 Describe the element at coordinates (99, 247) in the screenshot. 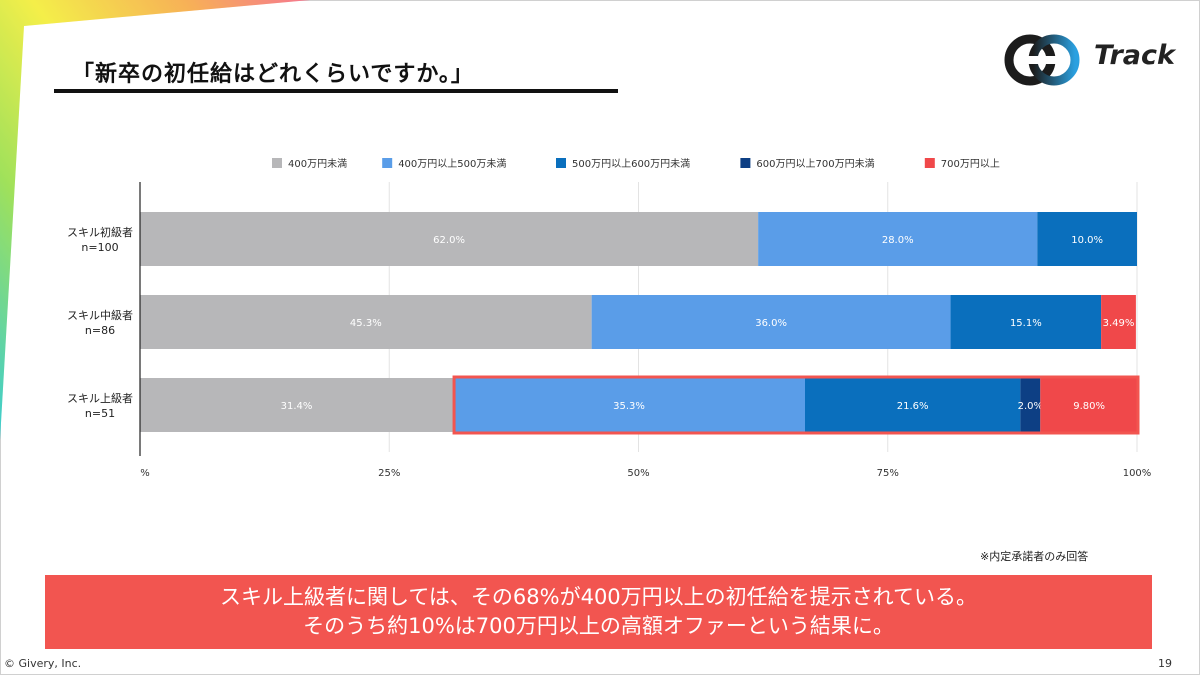

I see `category-n-label: n=100` at that location.